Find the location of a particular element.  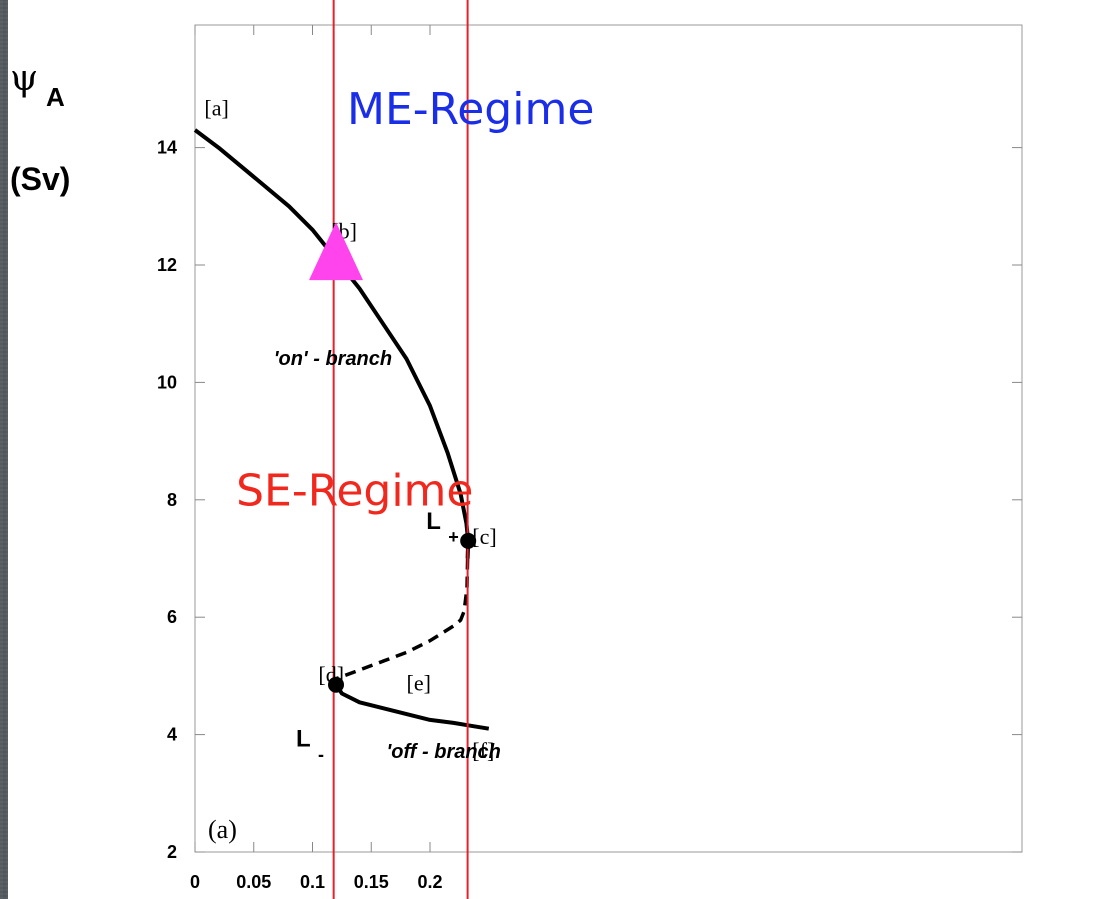

y-axis-unit: (Sv) is located at coordinates (40, 179).